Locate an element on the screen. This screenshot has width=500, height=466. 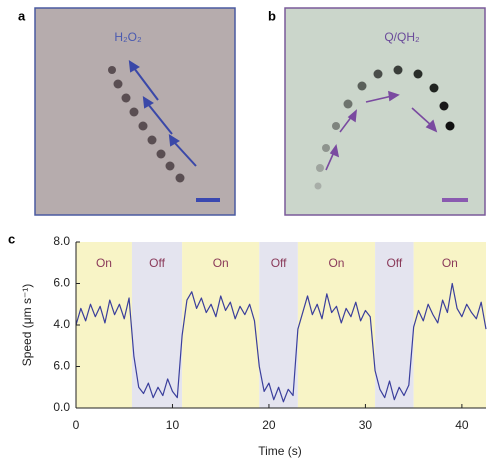
x-tick-label: 0 is located at coordinates (76, 425).